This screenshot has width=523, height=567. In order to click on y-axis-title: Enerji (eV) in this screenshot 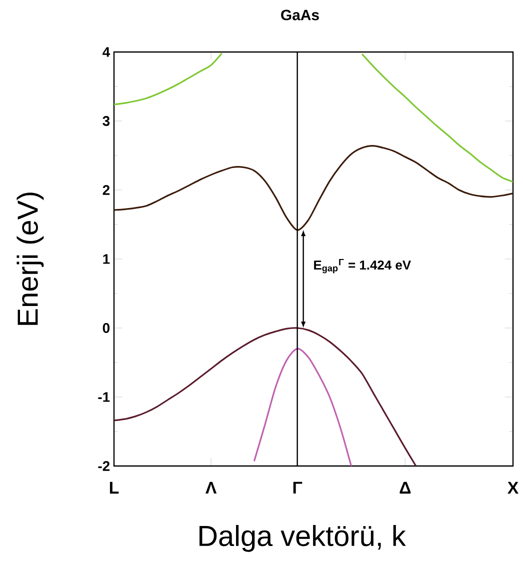, I will do `click(30, 258)`.